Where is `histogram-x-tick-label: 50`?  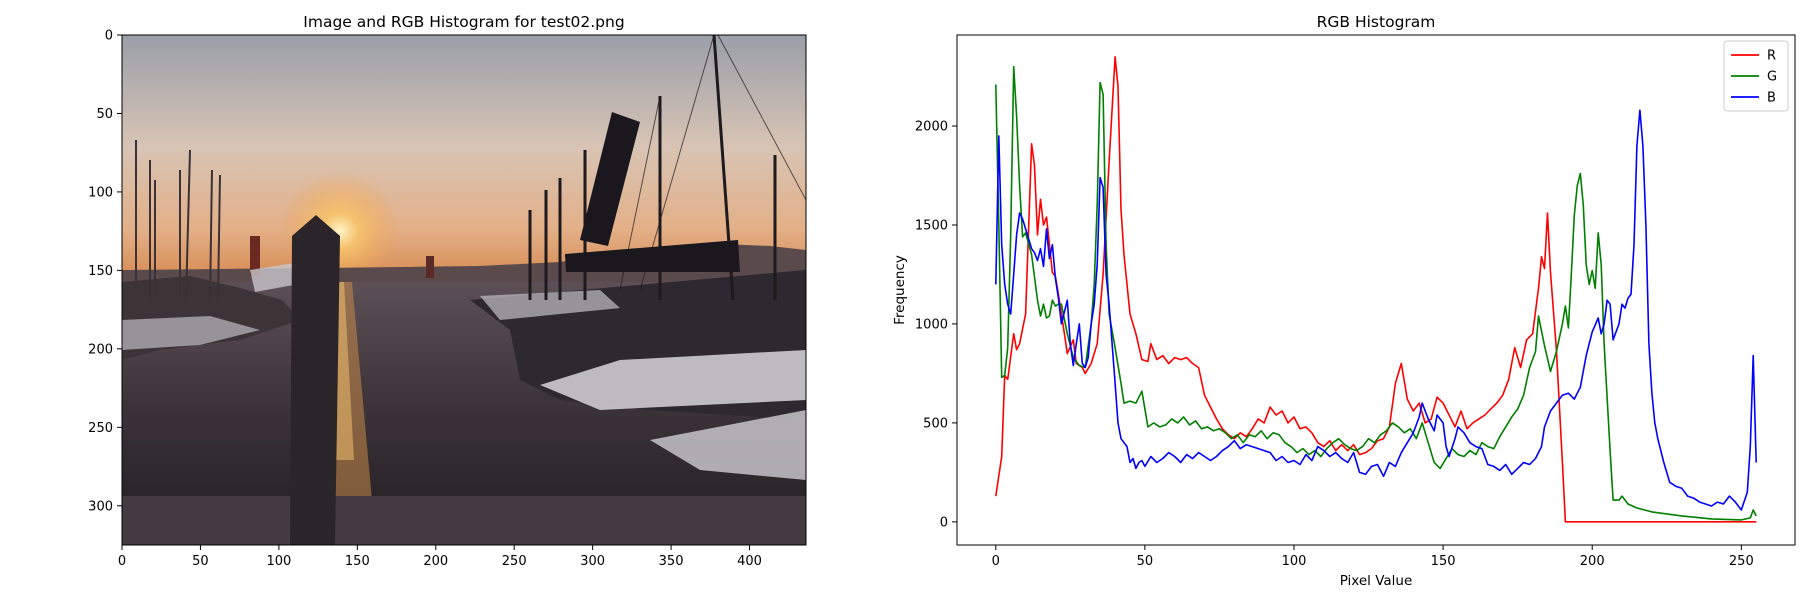
histogram-x-tick-label: 50 is located at coordinates (1145, 561).